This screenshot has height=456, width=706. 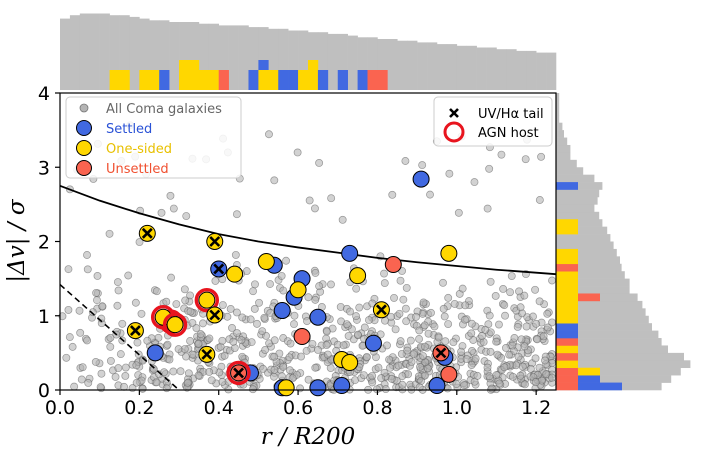 I want to click on x-tick-label: 0.8, so click(x=377, y=408).